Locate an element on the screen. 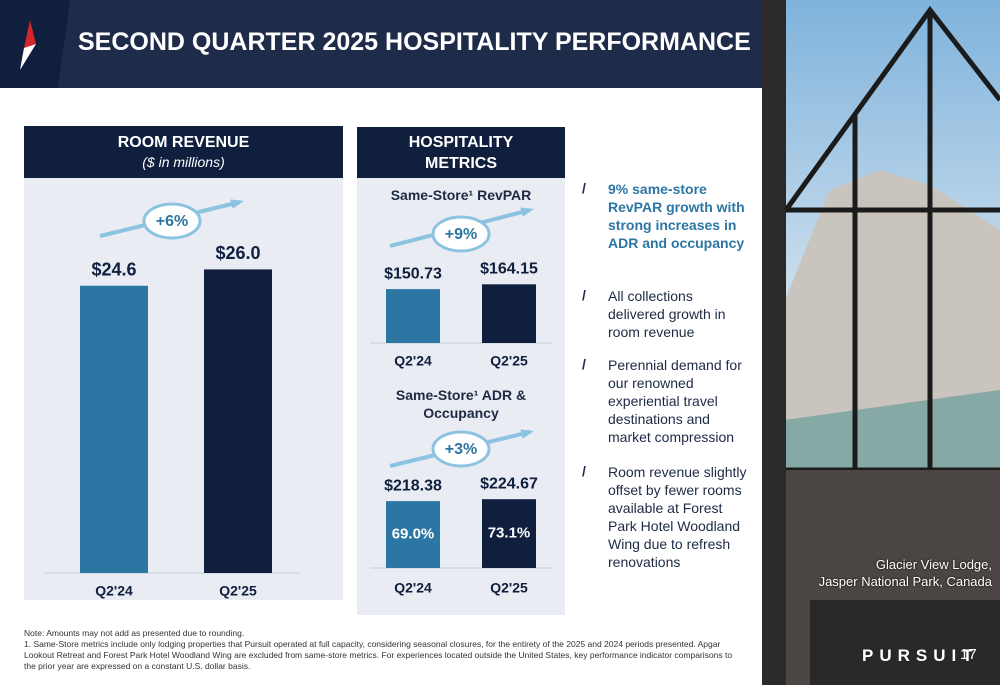  growth-label: +3% is located at coordinates (461, 449).